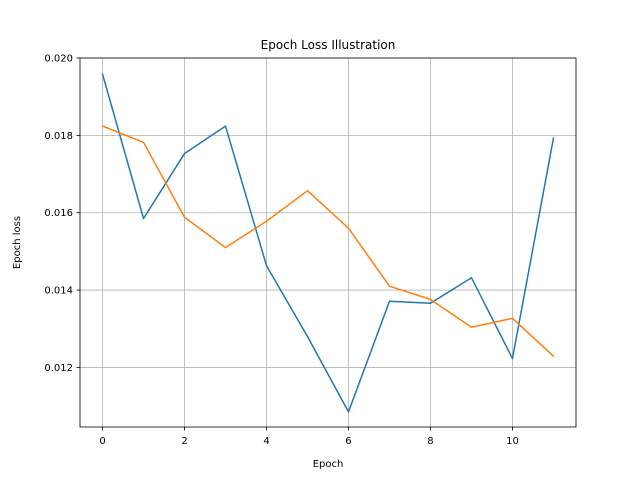 The width and height of the screenshot is (640, 480). Describe the element at coordinates (102, 441) in the screenshot. I see `x-tick-label: 0` at that location.